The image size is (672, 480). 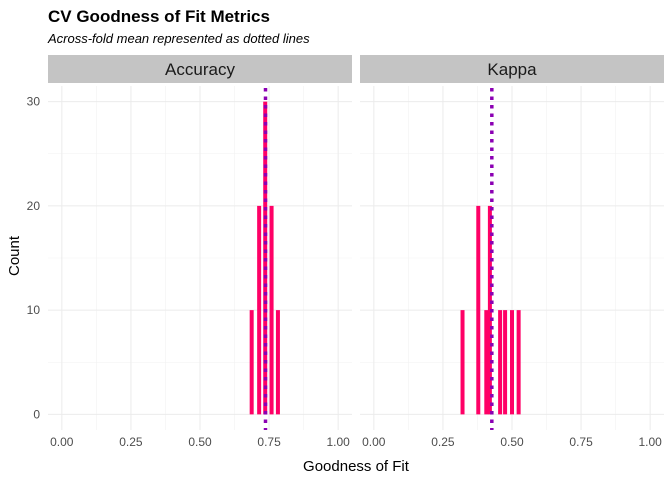 I want to click on y-tick-label: 20, so click(x=34, y=206).